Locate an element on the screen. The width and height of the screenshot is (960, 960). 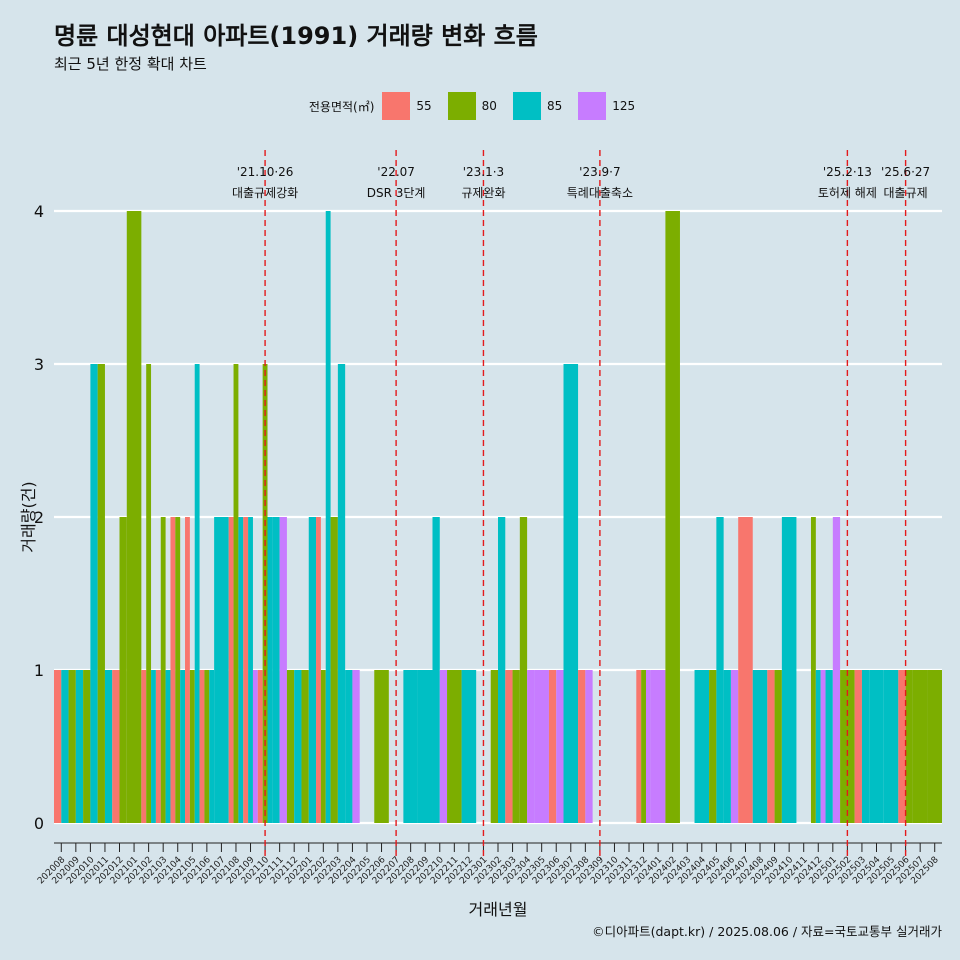
x-axis-title: 거래년월 is located at coordinates (498, 909).